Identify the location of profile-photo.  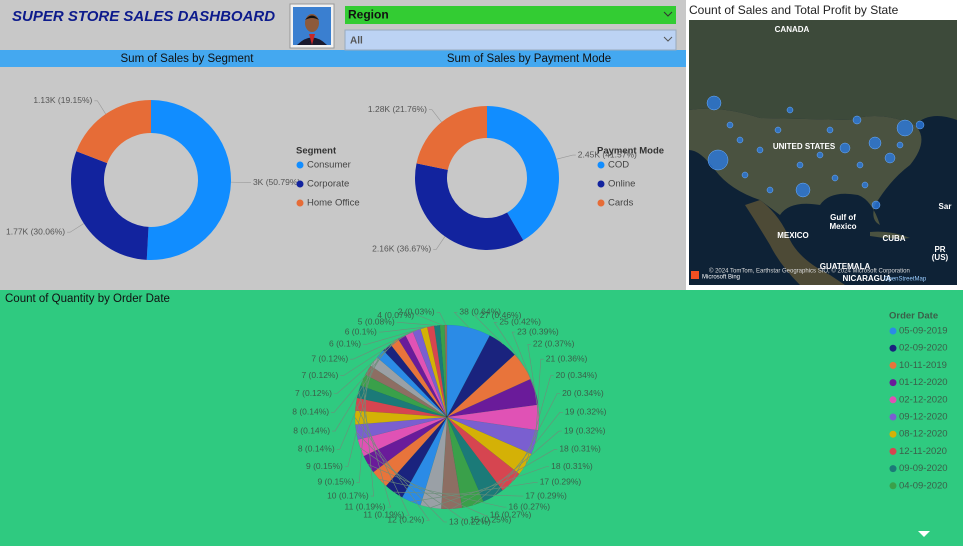
(312, 26).